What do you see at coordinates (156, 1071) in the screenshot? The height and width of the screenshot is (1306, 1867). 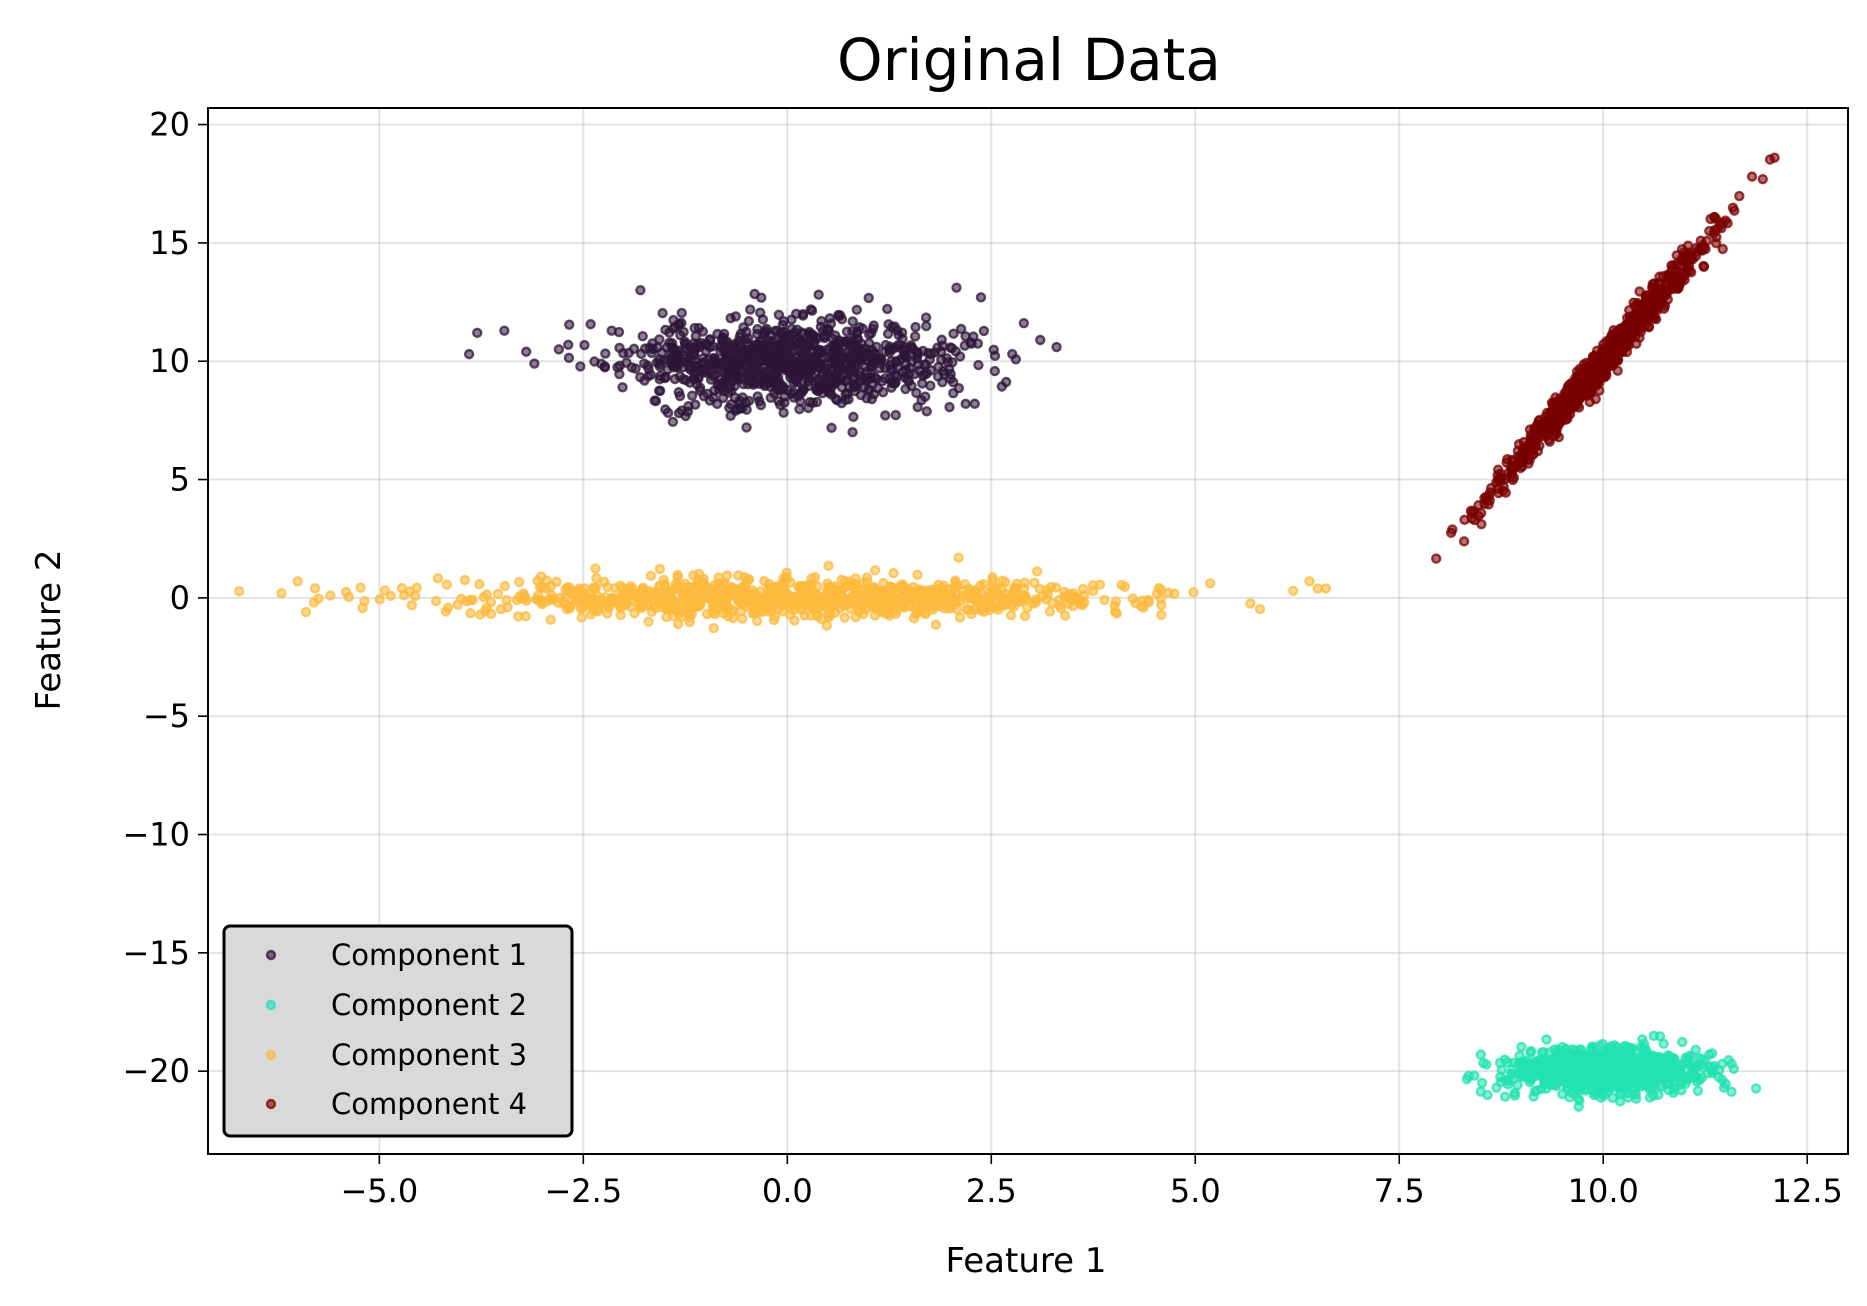 I see `y-tick-label: −20` at bounding box center [156, 1071].